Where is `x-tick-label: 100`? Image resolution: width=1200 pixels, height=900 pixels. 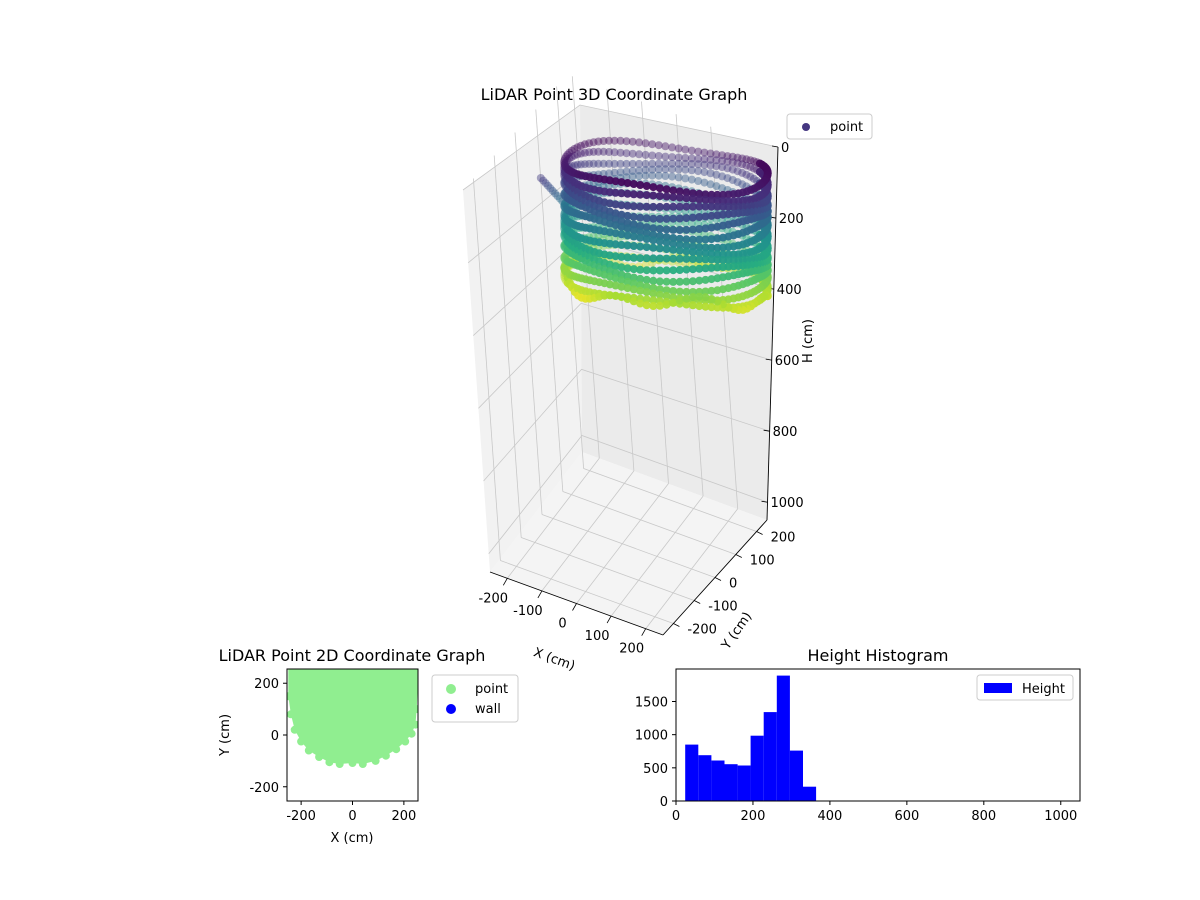 x-tick-label: 100 is located at coordinates (597, 636).